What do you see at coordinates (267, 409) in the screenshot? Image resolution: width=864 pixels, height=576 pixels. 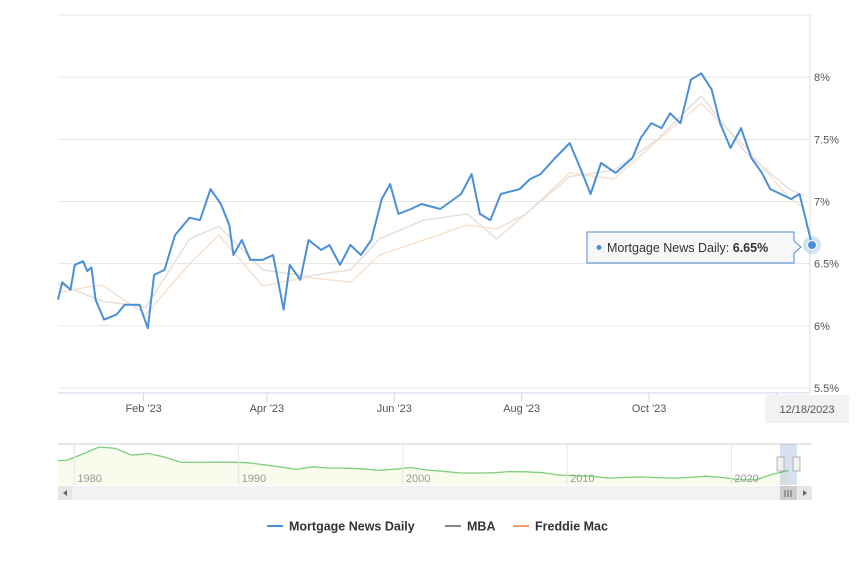 I see `x-tick-label: Apr '23` at bounding box center [267, 409].